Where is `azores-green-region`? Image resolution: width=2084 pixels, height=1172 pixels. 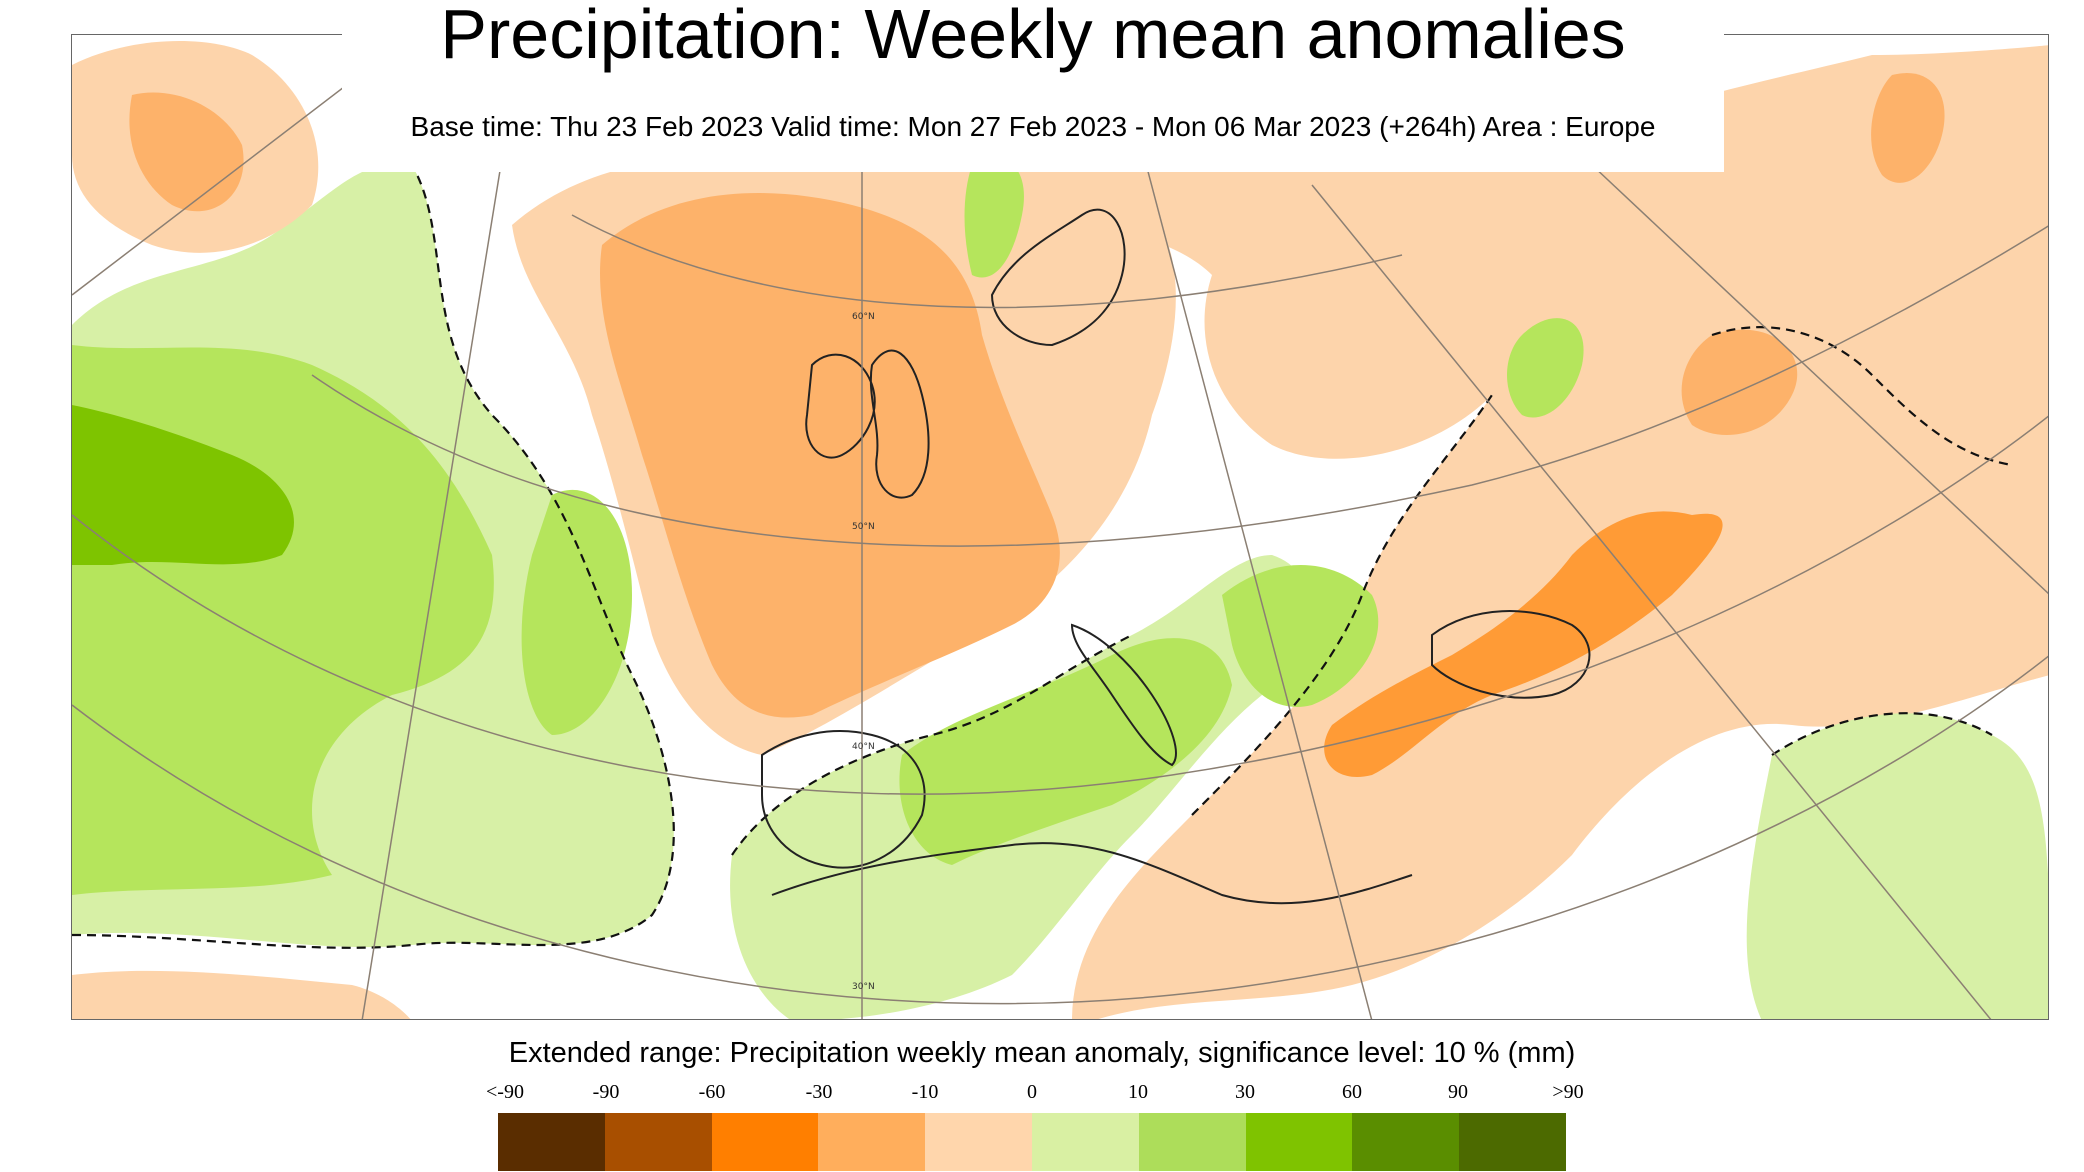
azores-green-region is located at coordinates (576, 612).